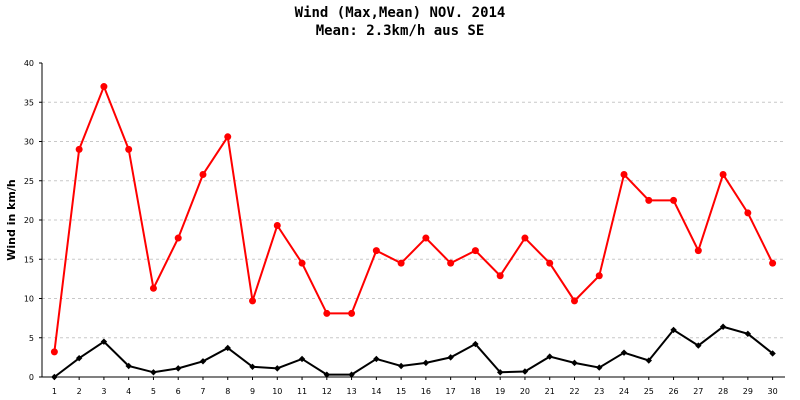 This screenshot has height=400, width=800. I want to click on x-tick-label-13: 13, so click(351, 391).